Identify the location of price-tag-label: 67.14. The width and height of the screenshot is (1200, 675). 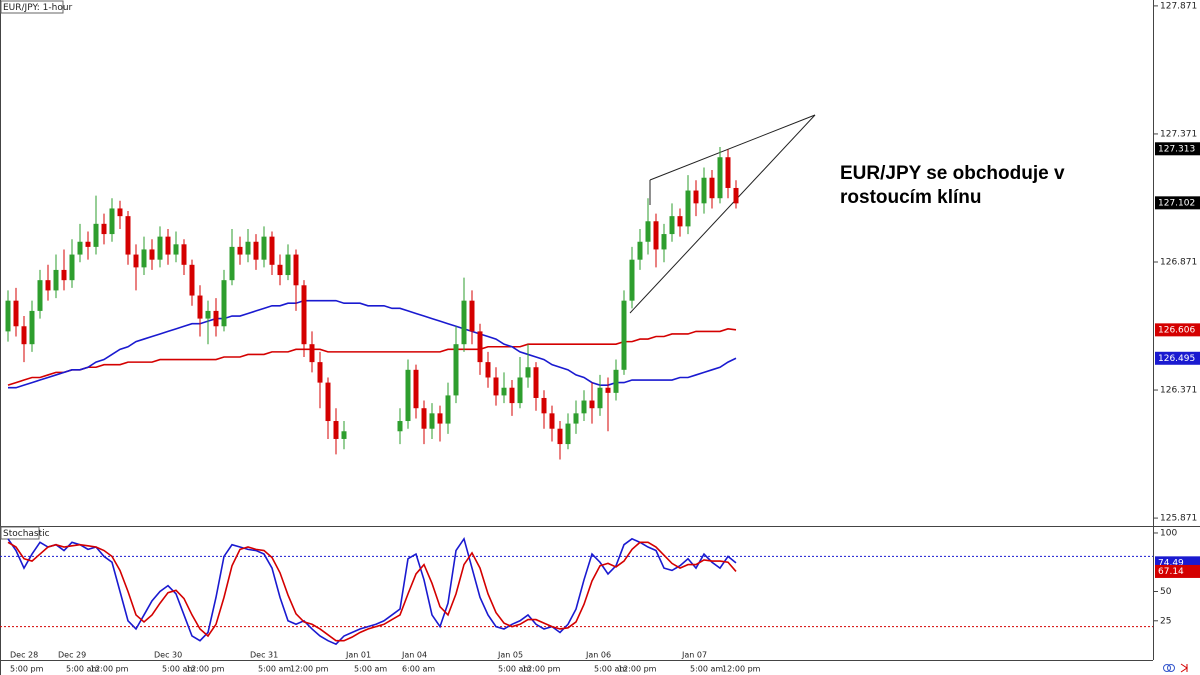
(1171, 572).